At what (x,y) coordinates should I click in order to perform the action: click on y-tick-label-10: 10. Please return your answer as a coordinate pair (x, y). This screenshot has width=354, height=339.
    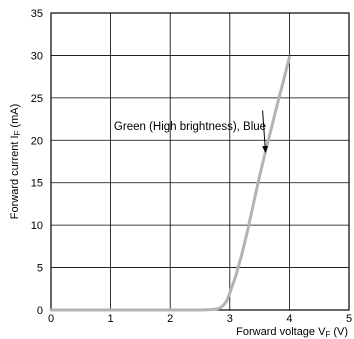
    Looking at the image, I should click on (37, 226).